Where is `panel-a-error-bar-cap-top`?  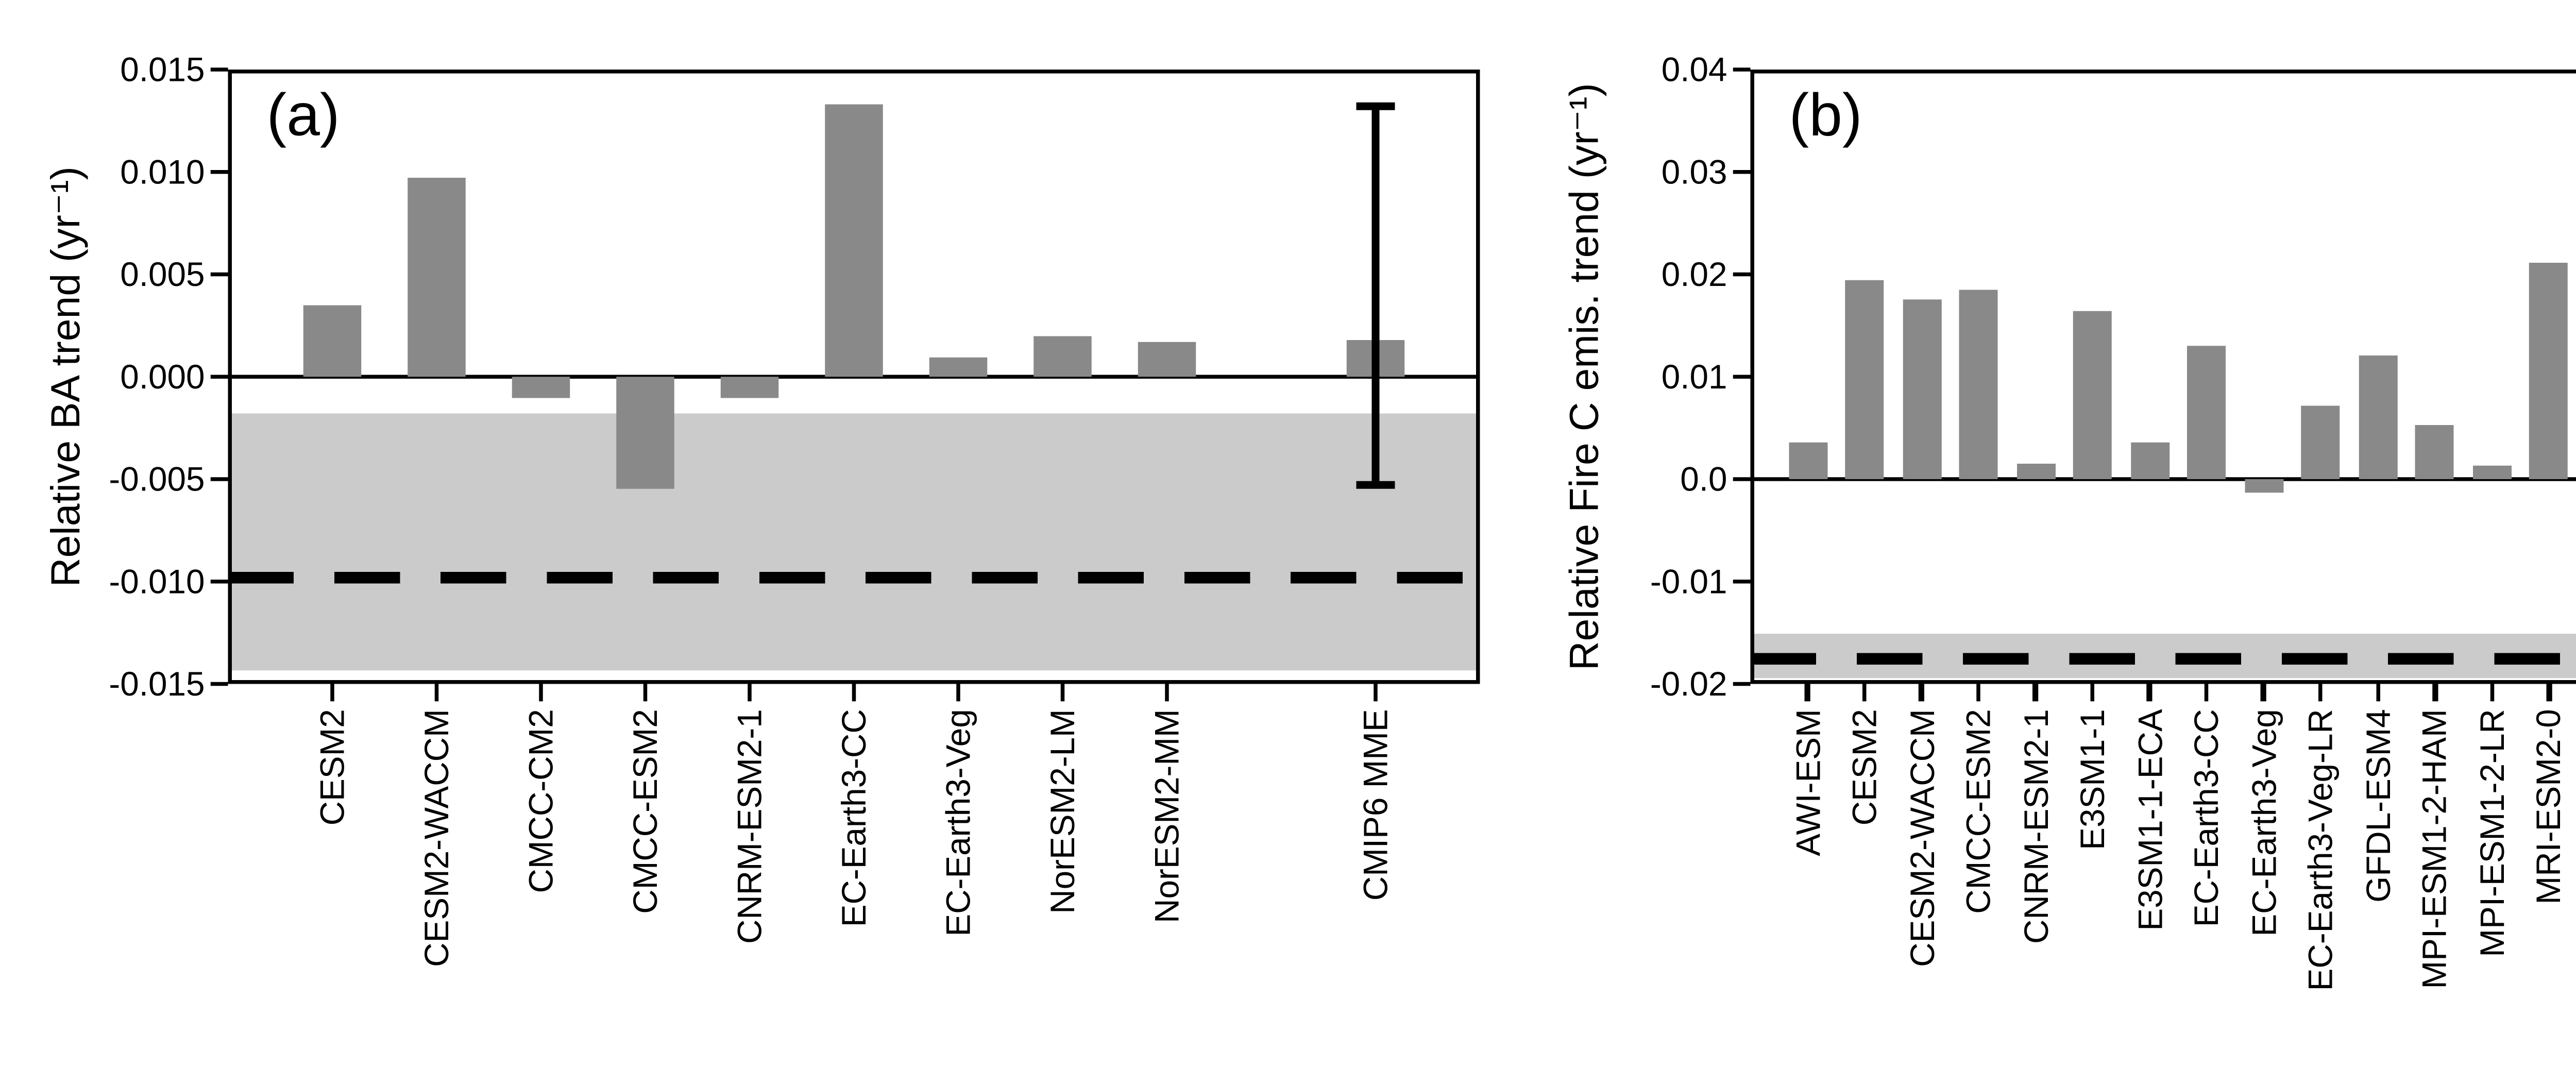
panel-a-error-bar-cap-top is located at coordinates (1375, 107).